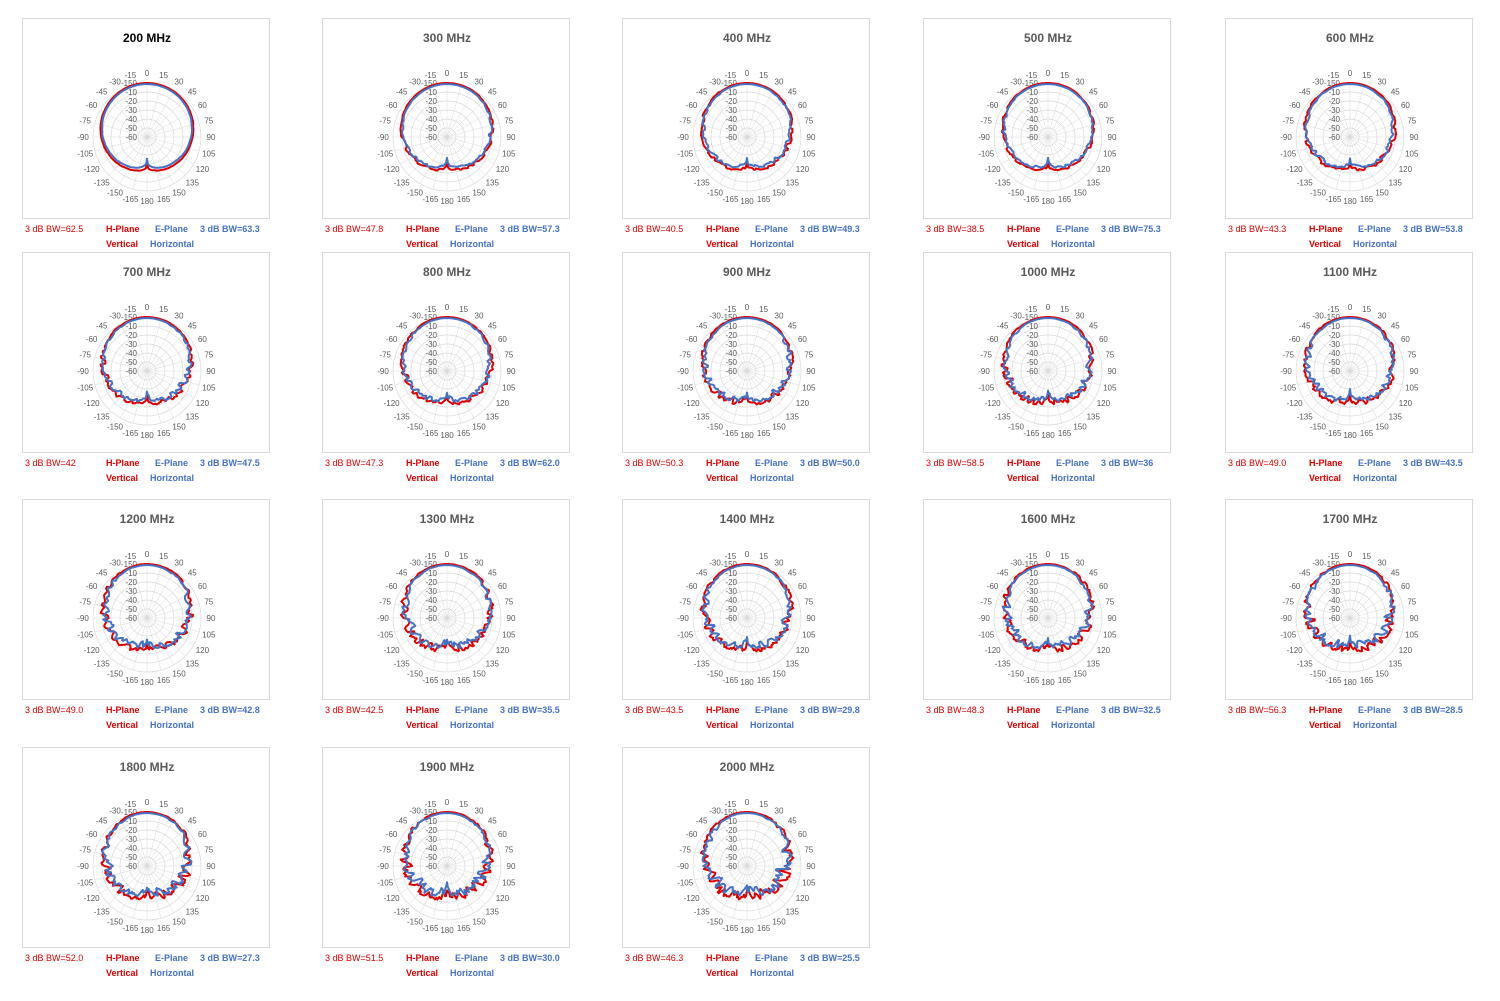  I want to click on angle-tick-label: 135, so click(1094, 182).